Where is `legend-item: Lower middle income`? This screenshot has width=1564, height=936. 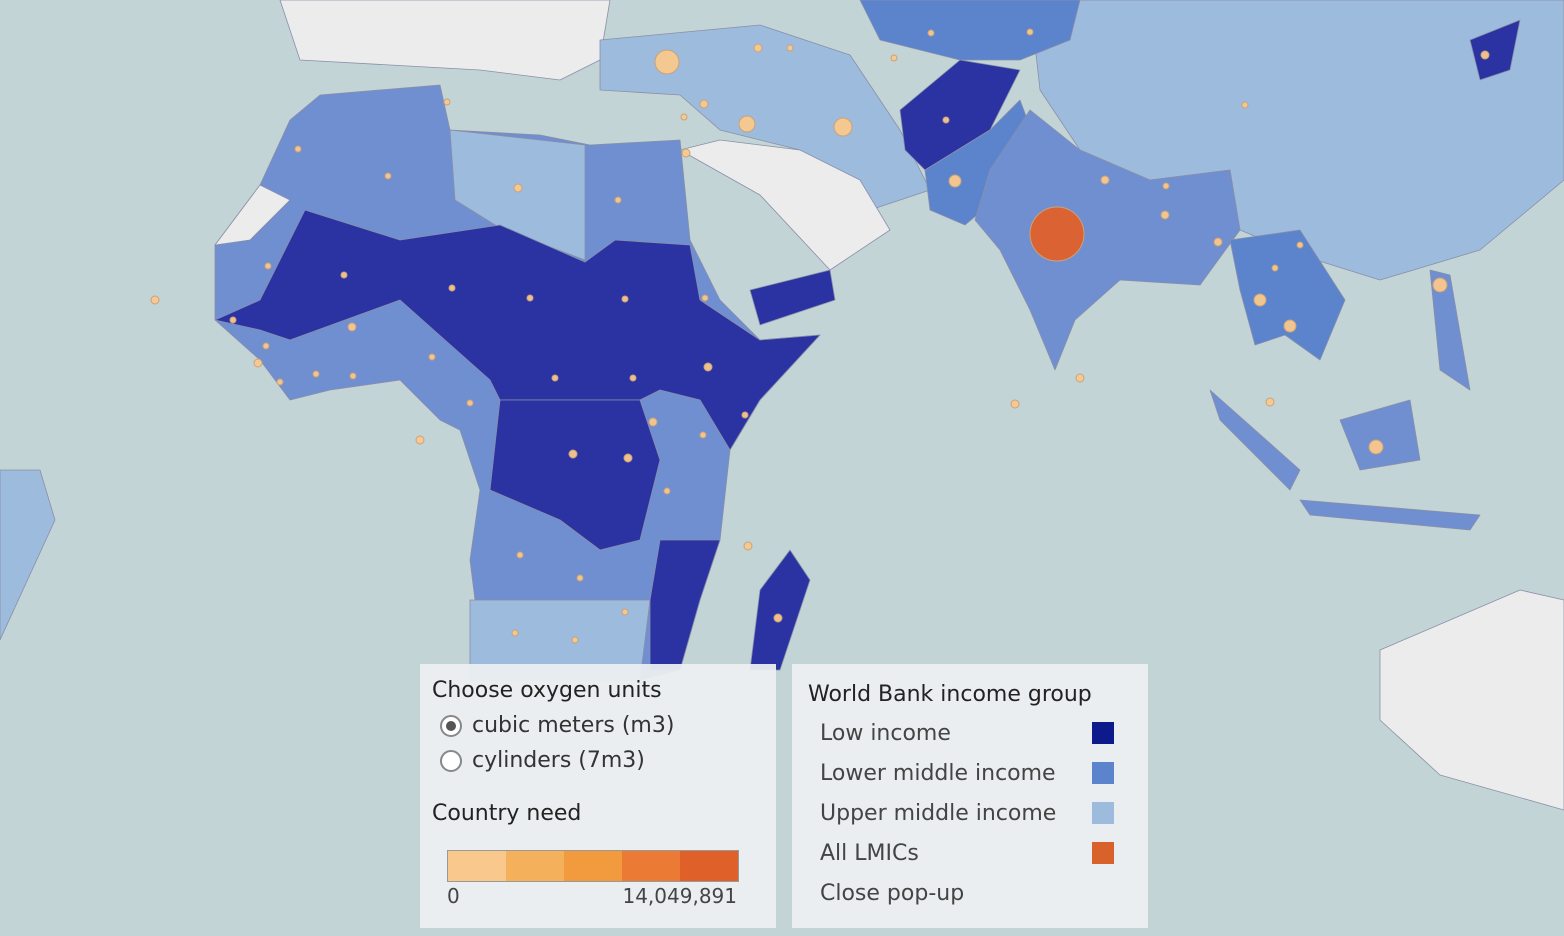 legend-item: Lower middle income is located at coordinates (967, 773).